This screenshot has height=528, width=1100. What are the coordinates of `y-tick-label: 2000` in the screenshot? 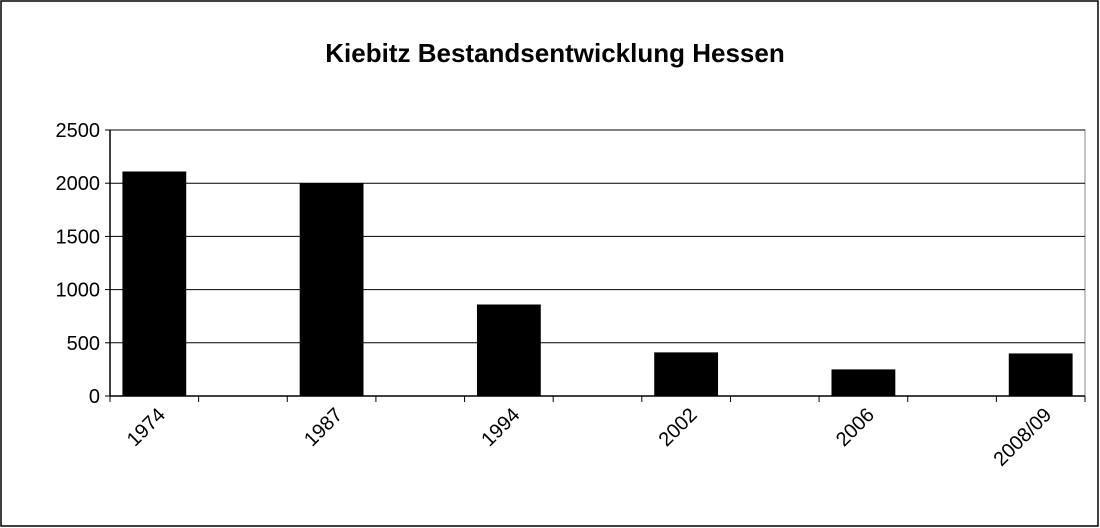 It's located at (78, 184).